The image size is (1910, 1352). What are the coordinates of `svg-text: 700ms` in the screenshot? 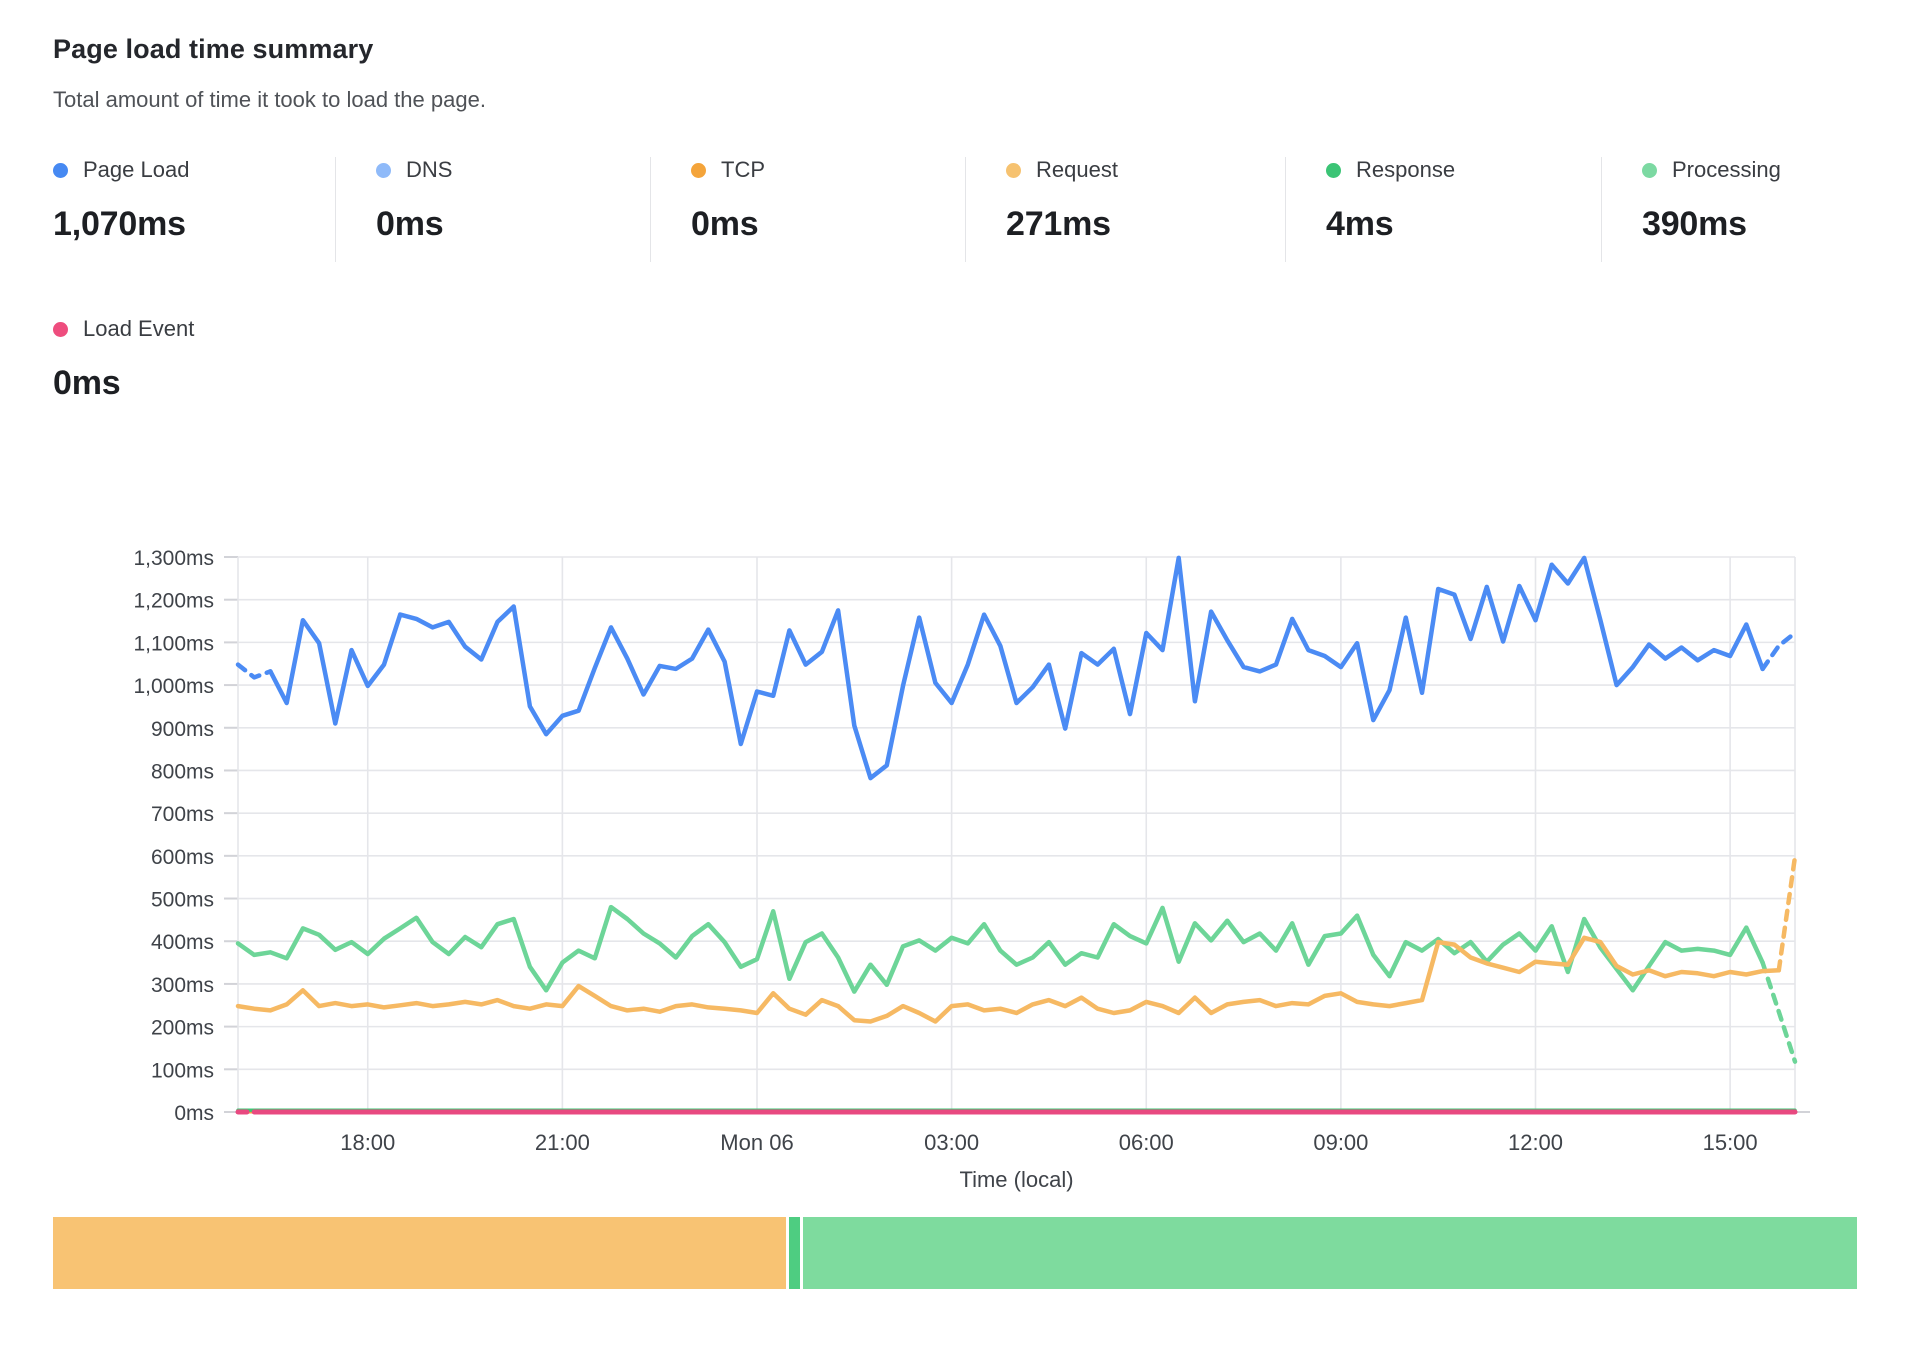 It's located at (182, 814).